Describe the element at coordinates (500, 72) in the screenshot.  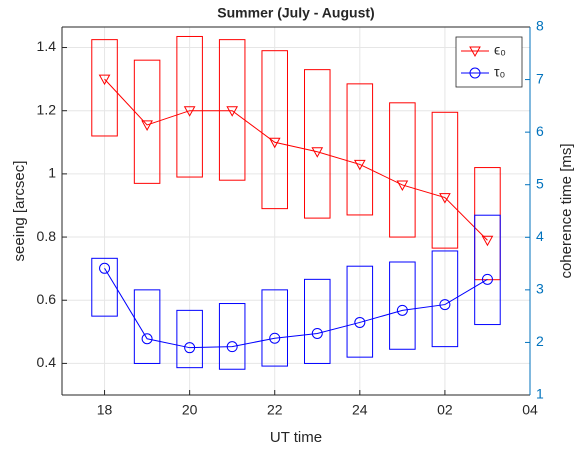
I see `legend-label: τ₀` at that location.